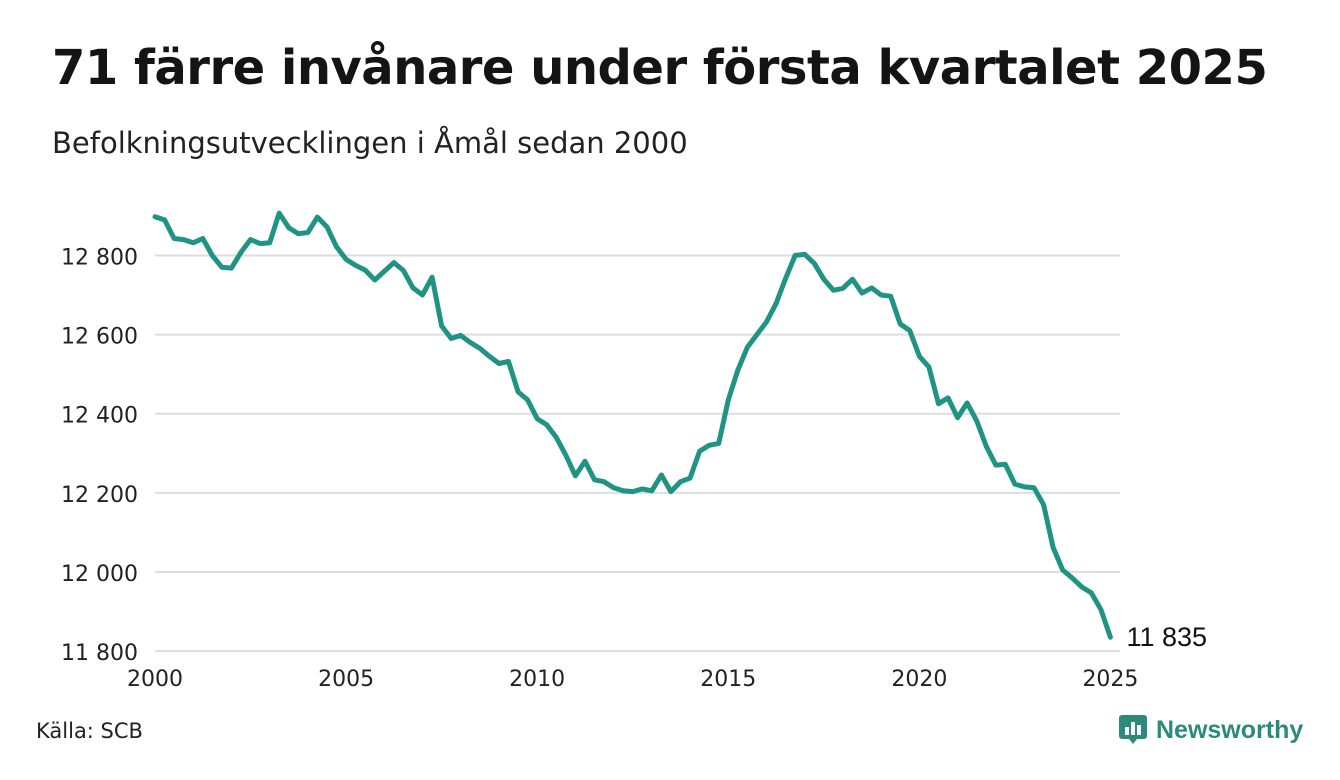  I want to click on end-value-label-layer: 11 835, so click(1166, 637).